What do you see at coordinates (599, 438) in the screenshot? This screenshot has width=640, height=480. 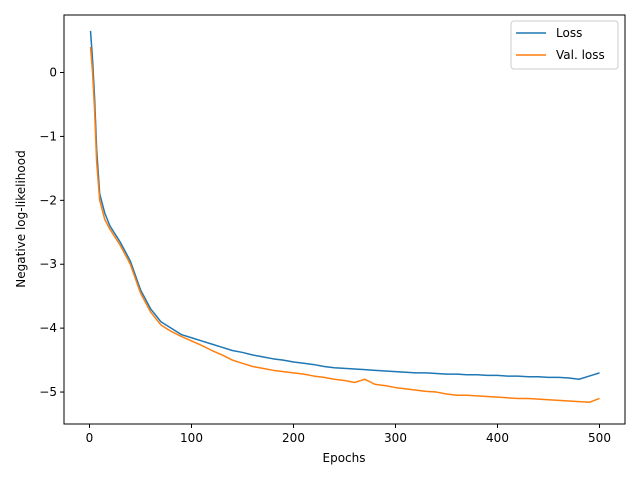 I see `x-tick-label: 500` at bounding box center [599, 438].